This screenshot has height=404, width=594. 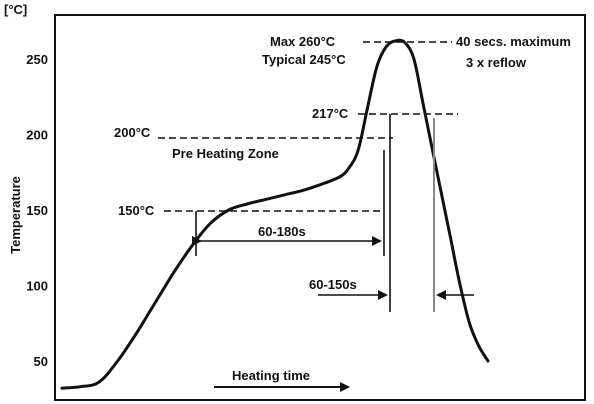 I want to click on reflow-count-label: 3 x reflow, so click(x=496, y=62).